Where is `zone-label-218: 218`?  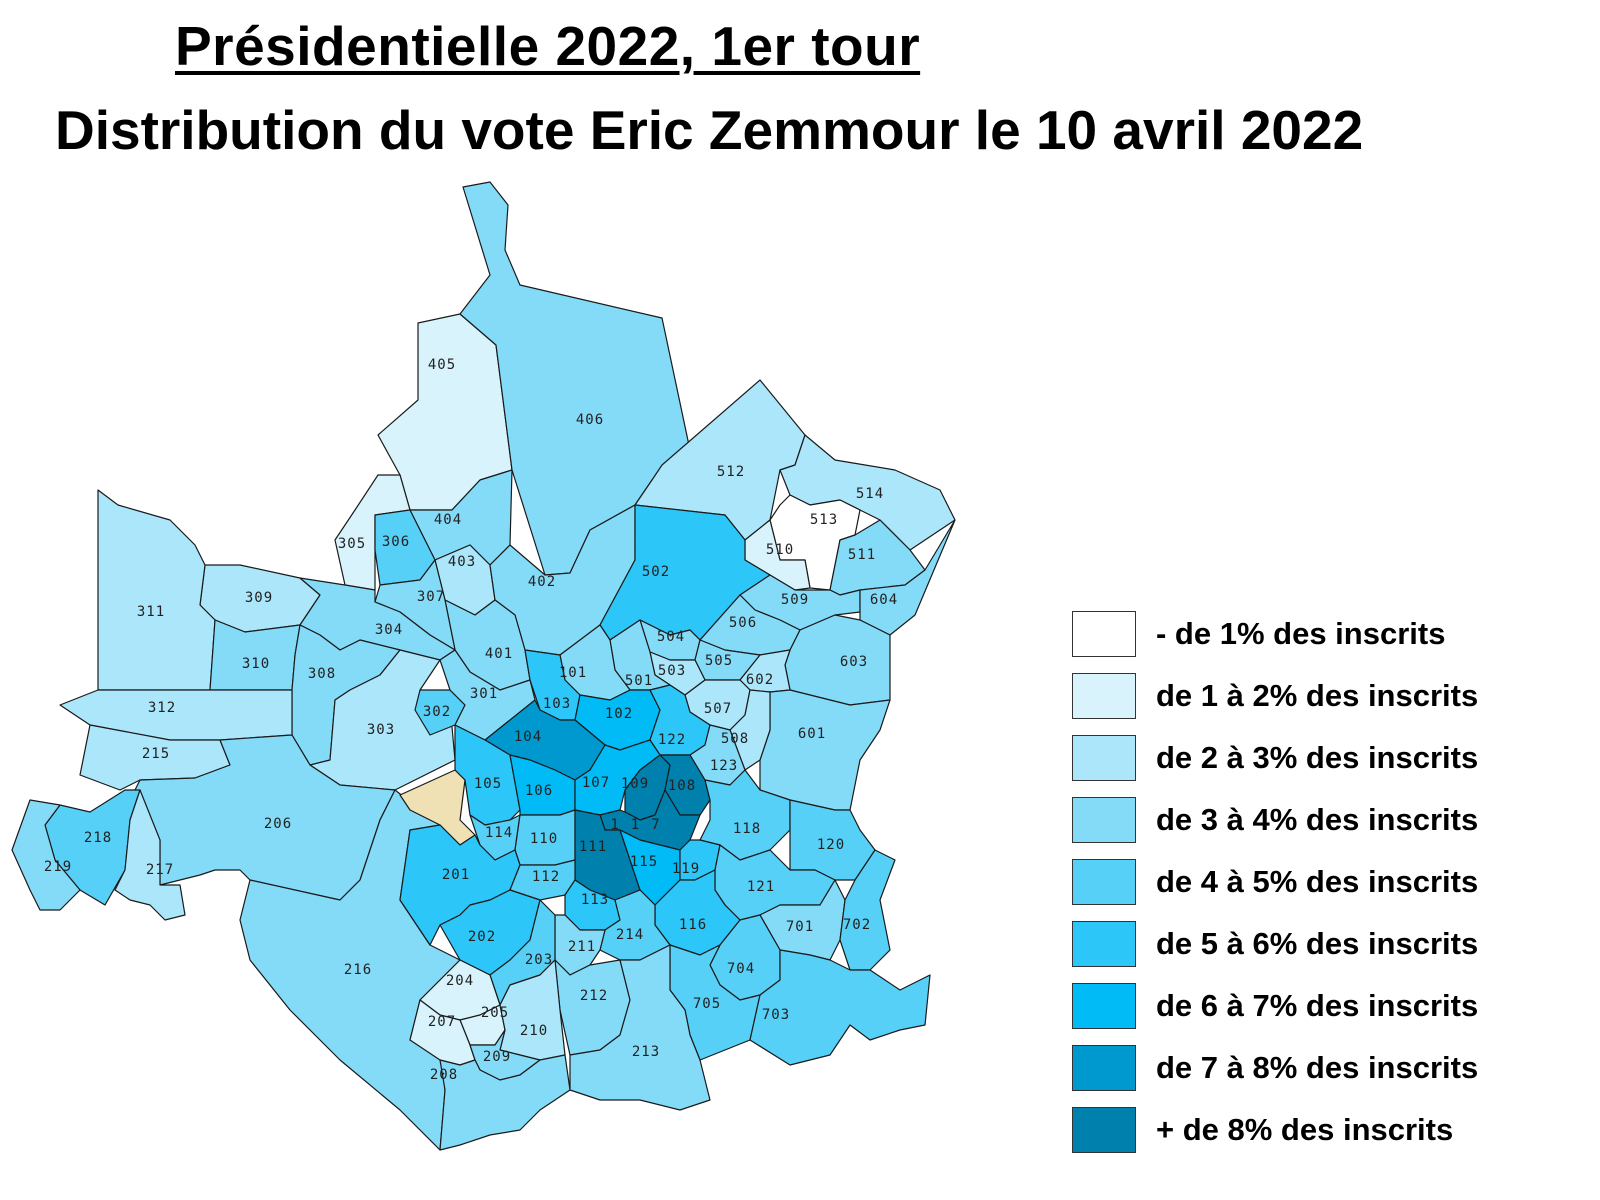 zone-label-218: 218 is located at coordinates (98, 838).